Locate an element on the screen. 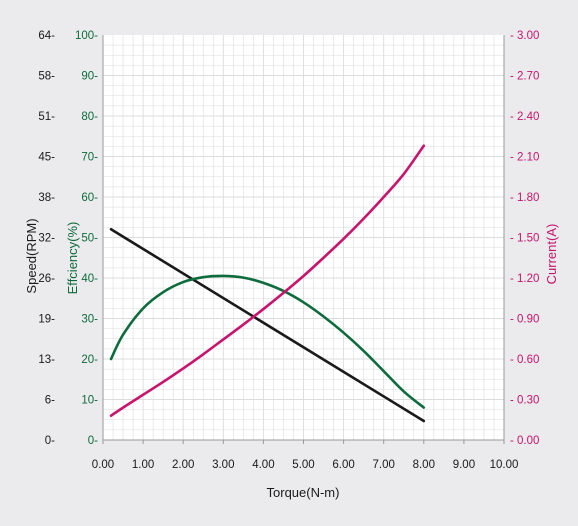 The width and height of the screenshot is (578, 526). efficiency-axis-title: Effciency(%) is located at coordinates (72, 258).